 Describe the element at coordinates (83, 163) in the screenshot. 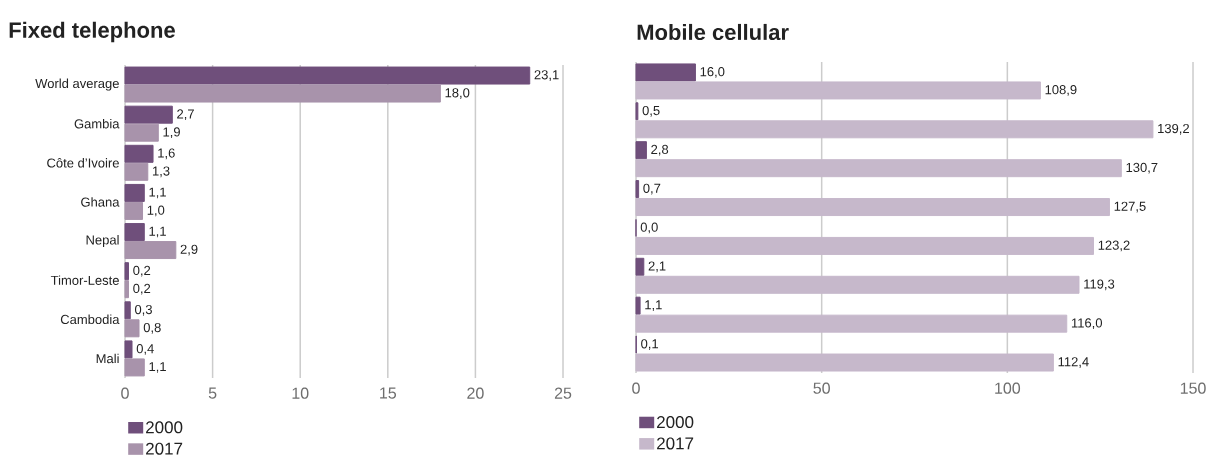

I see `y-tick-label: Côte d’Ivoire` at that location.